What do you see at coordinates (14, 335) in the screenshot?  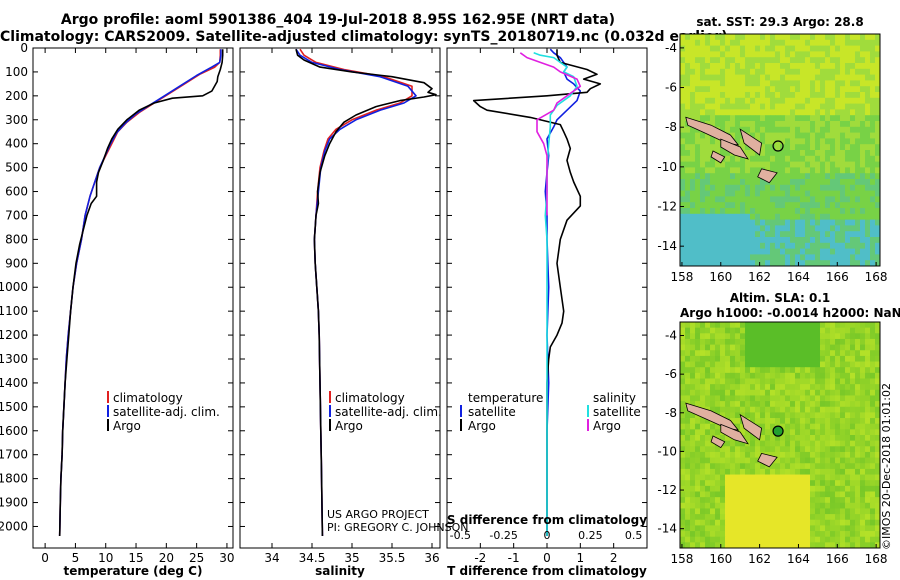 I see `depth-tick-label: 1200` at bounding box center [14, 335].